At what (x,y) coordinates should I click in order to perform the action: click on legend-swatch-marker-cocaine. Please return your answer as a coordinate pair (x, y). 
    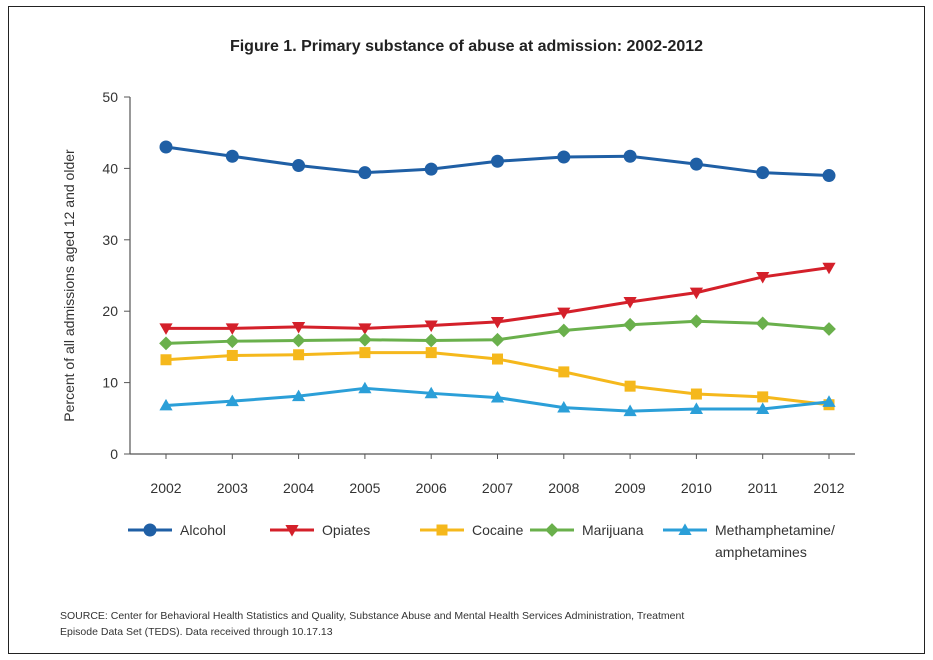
    Looking at the image, I should click on (442, 530).